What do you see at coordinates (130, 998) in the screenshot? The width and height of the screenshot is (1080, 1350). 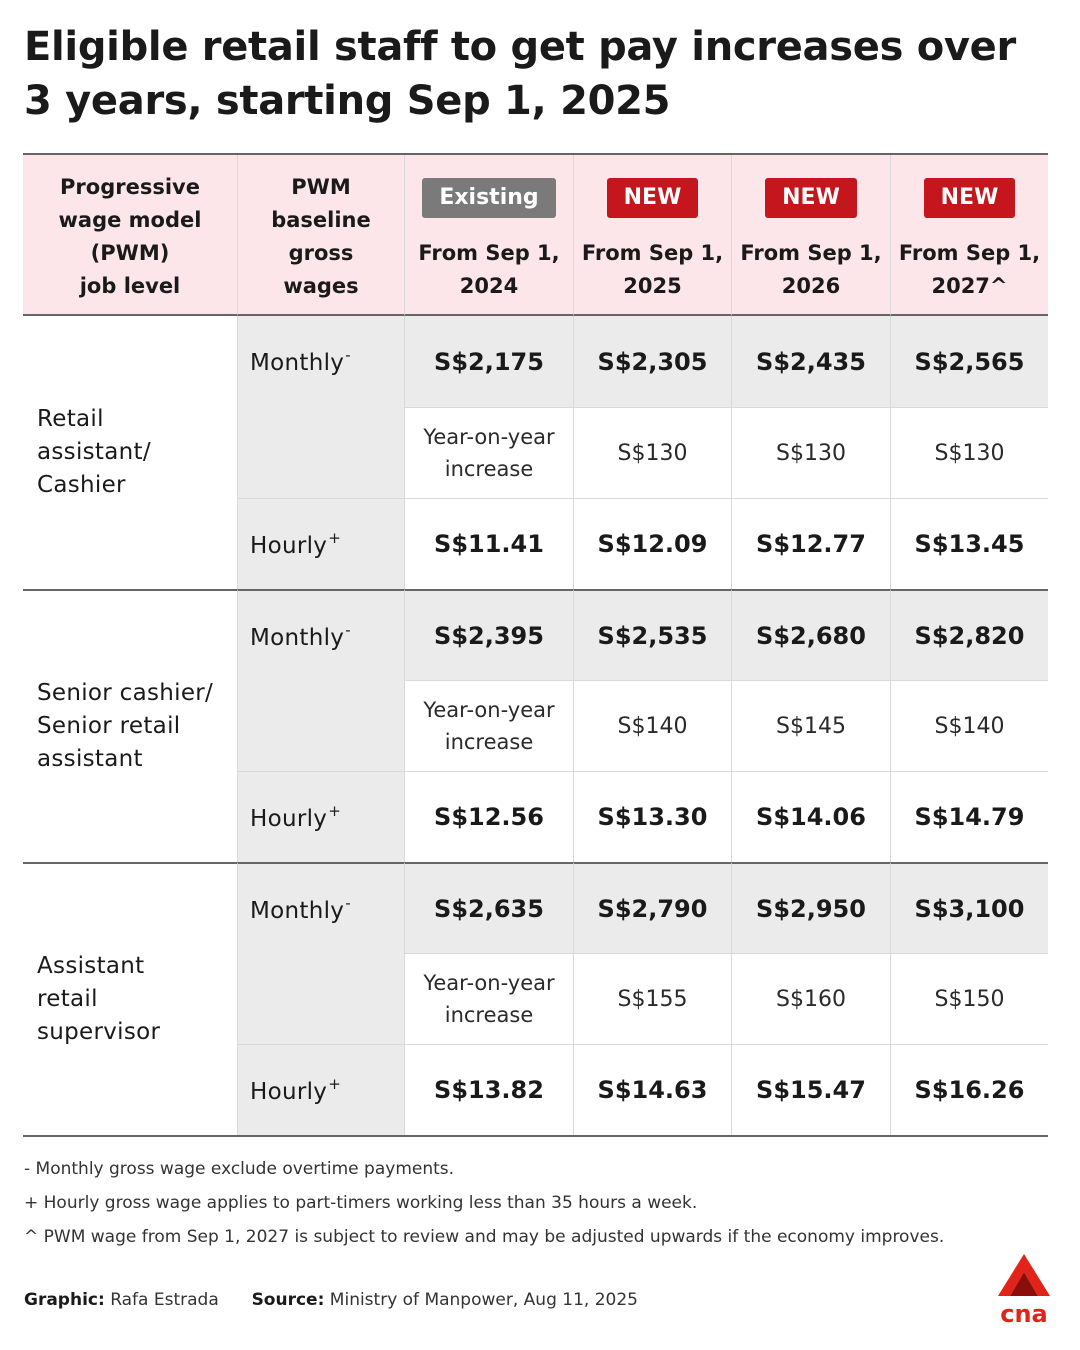 I see `job-level-assistant-supervisor: Assistant retail supervisor` at bounding box center [130, 998].